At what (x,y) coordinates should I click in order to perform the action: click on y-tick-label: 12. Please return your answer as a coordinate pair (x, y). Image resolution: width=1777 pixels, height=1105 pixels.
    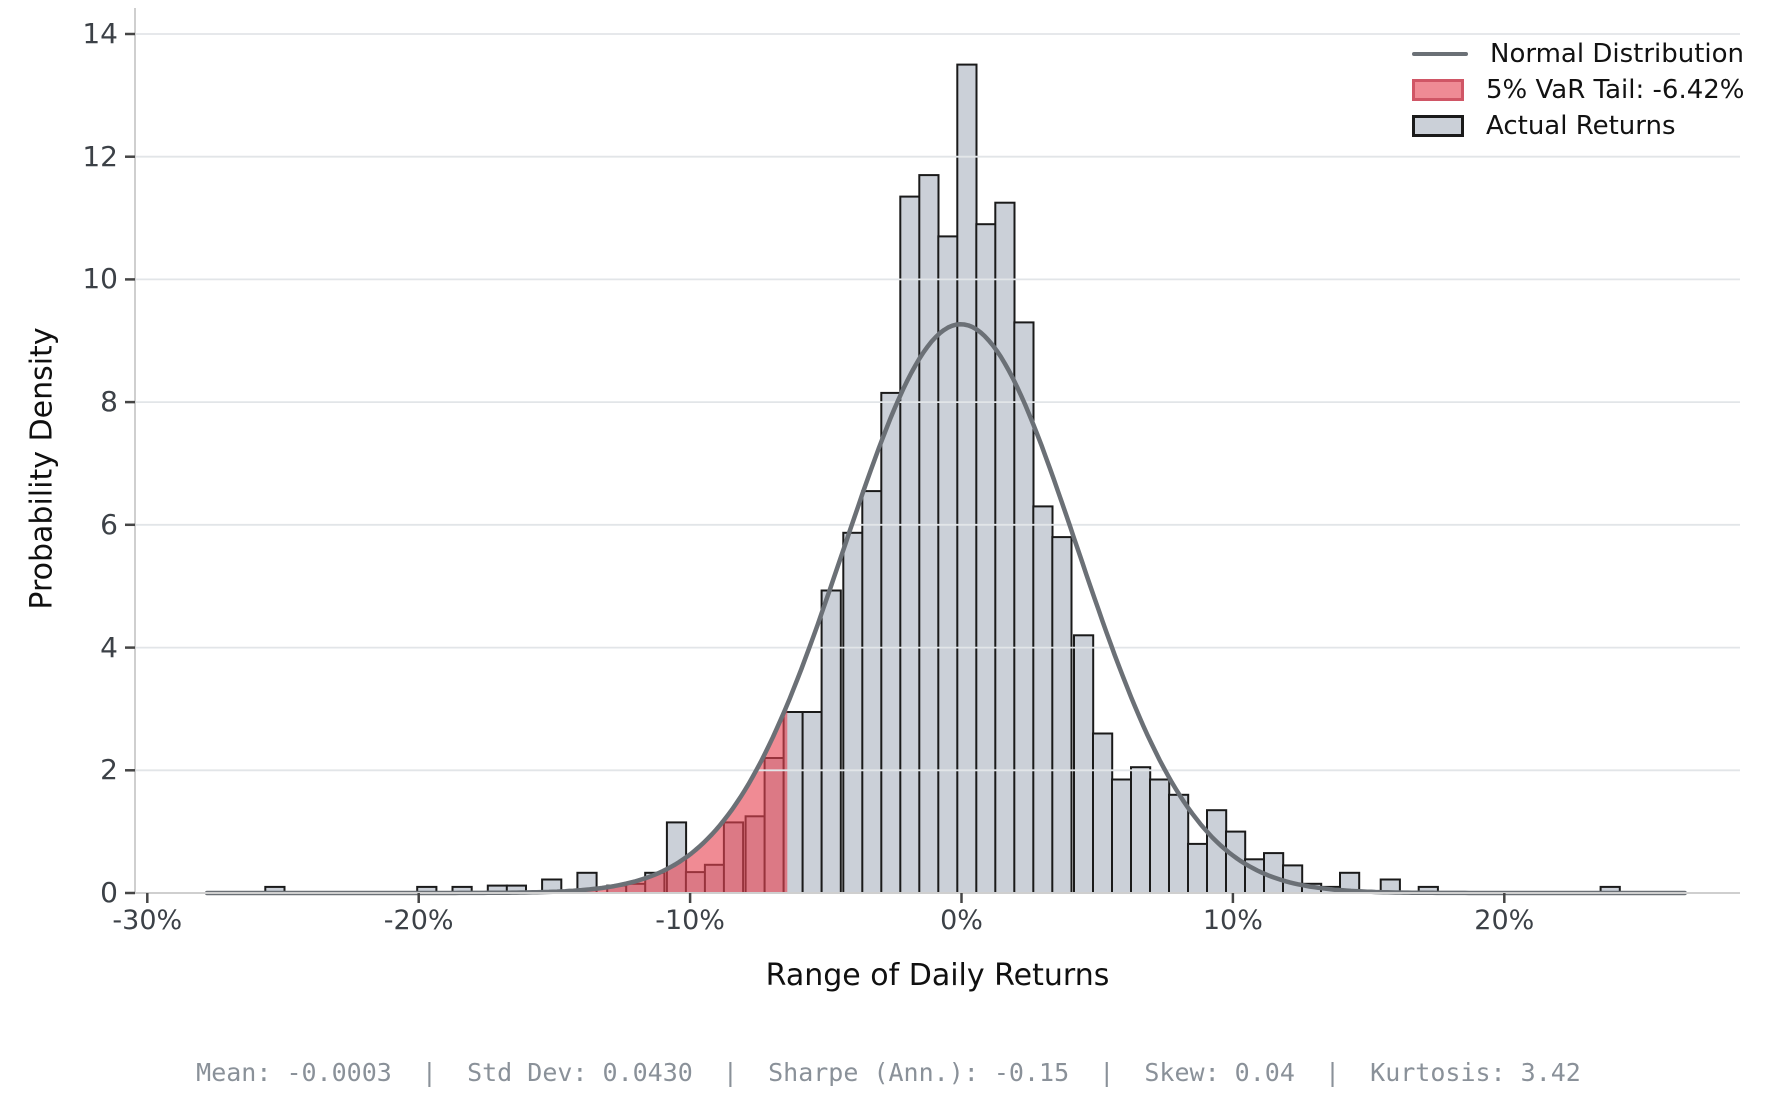
    Looking at the image, I should click on (100, 156).